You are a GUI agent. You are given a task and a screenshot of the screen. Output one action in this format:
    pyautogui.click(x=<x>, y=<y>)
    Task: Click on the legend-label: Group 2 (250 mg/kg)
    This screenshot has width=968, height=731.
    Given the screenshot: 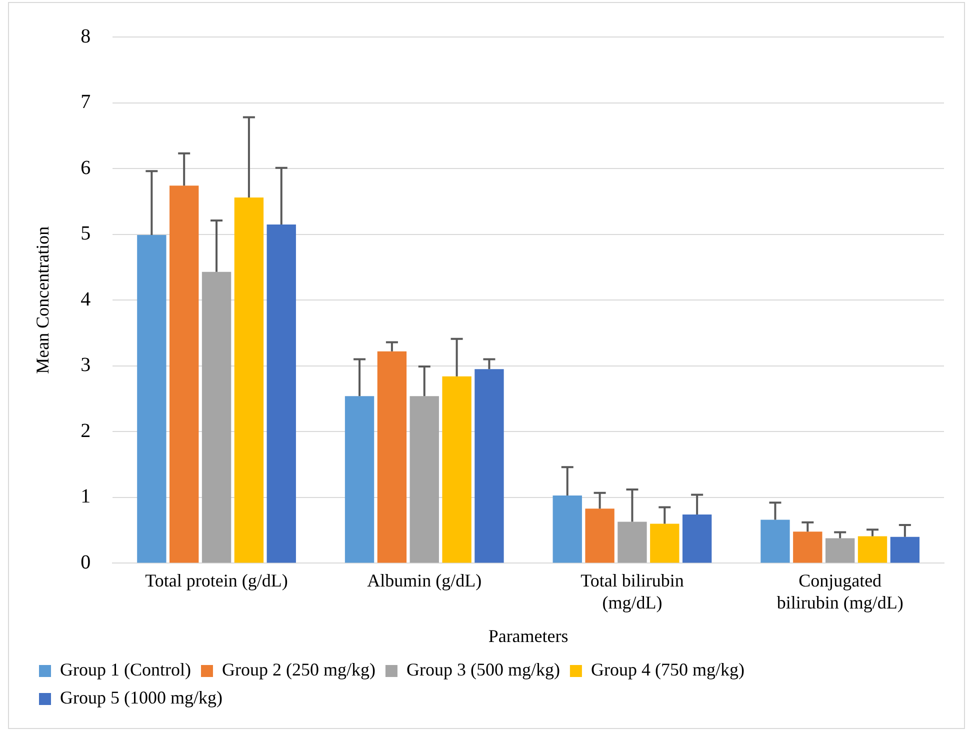 What is the action you would take?
    pyautogui.click(x=299, y=670)
    